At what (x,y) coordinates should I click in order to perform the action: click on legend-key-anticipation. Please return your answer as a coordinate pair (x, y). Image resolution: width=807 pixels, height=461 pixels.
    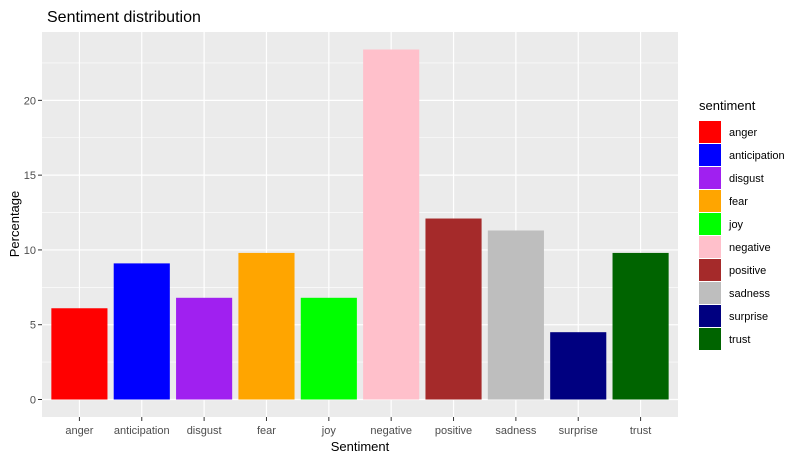
    Looking at the image, I should click on (710, 155).